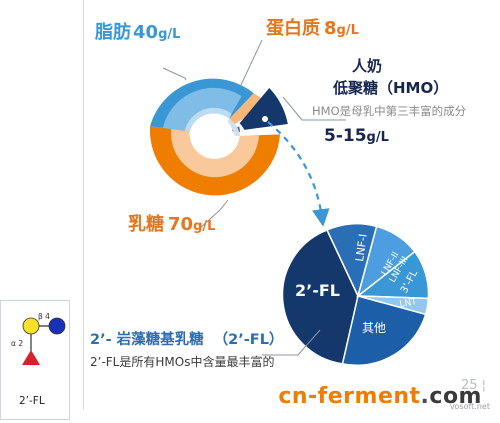  Describe the element at coordinates (214, 153) in the screenshot. I see `lactose-inner-segment` at that location.